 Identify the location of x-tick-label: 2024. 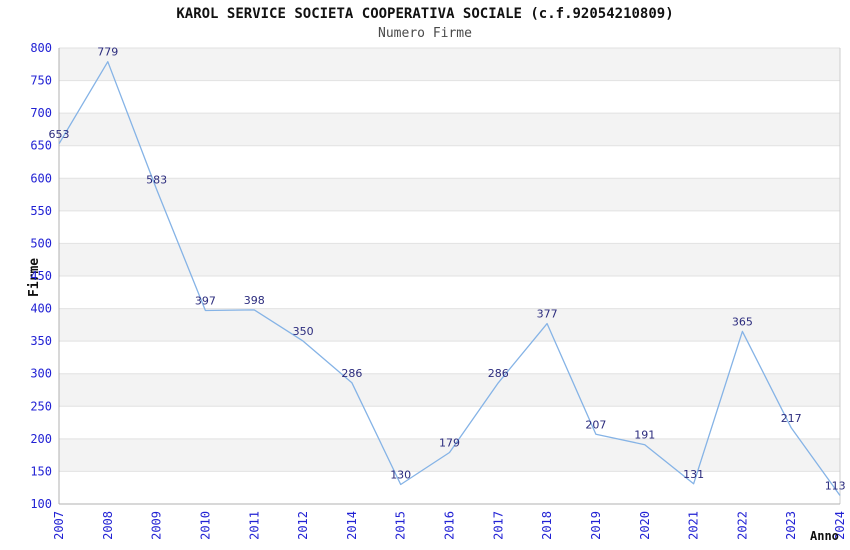
(840, 525).